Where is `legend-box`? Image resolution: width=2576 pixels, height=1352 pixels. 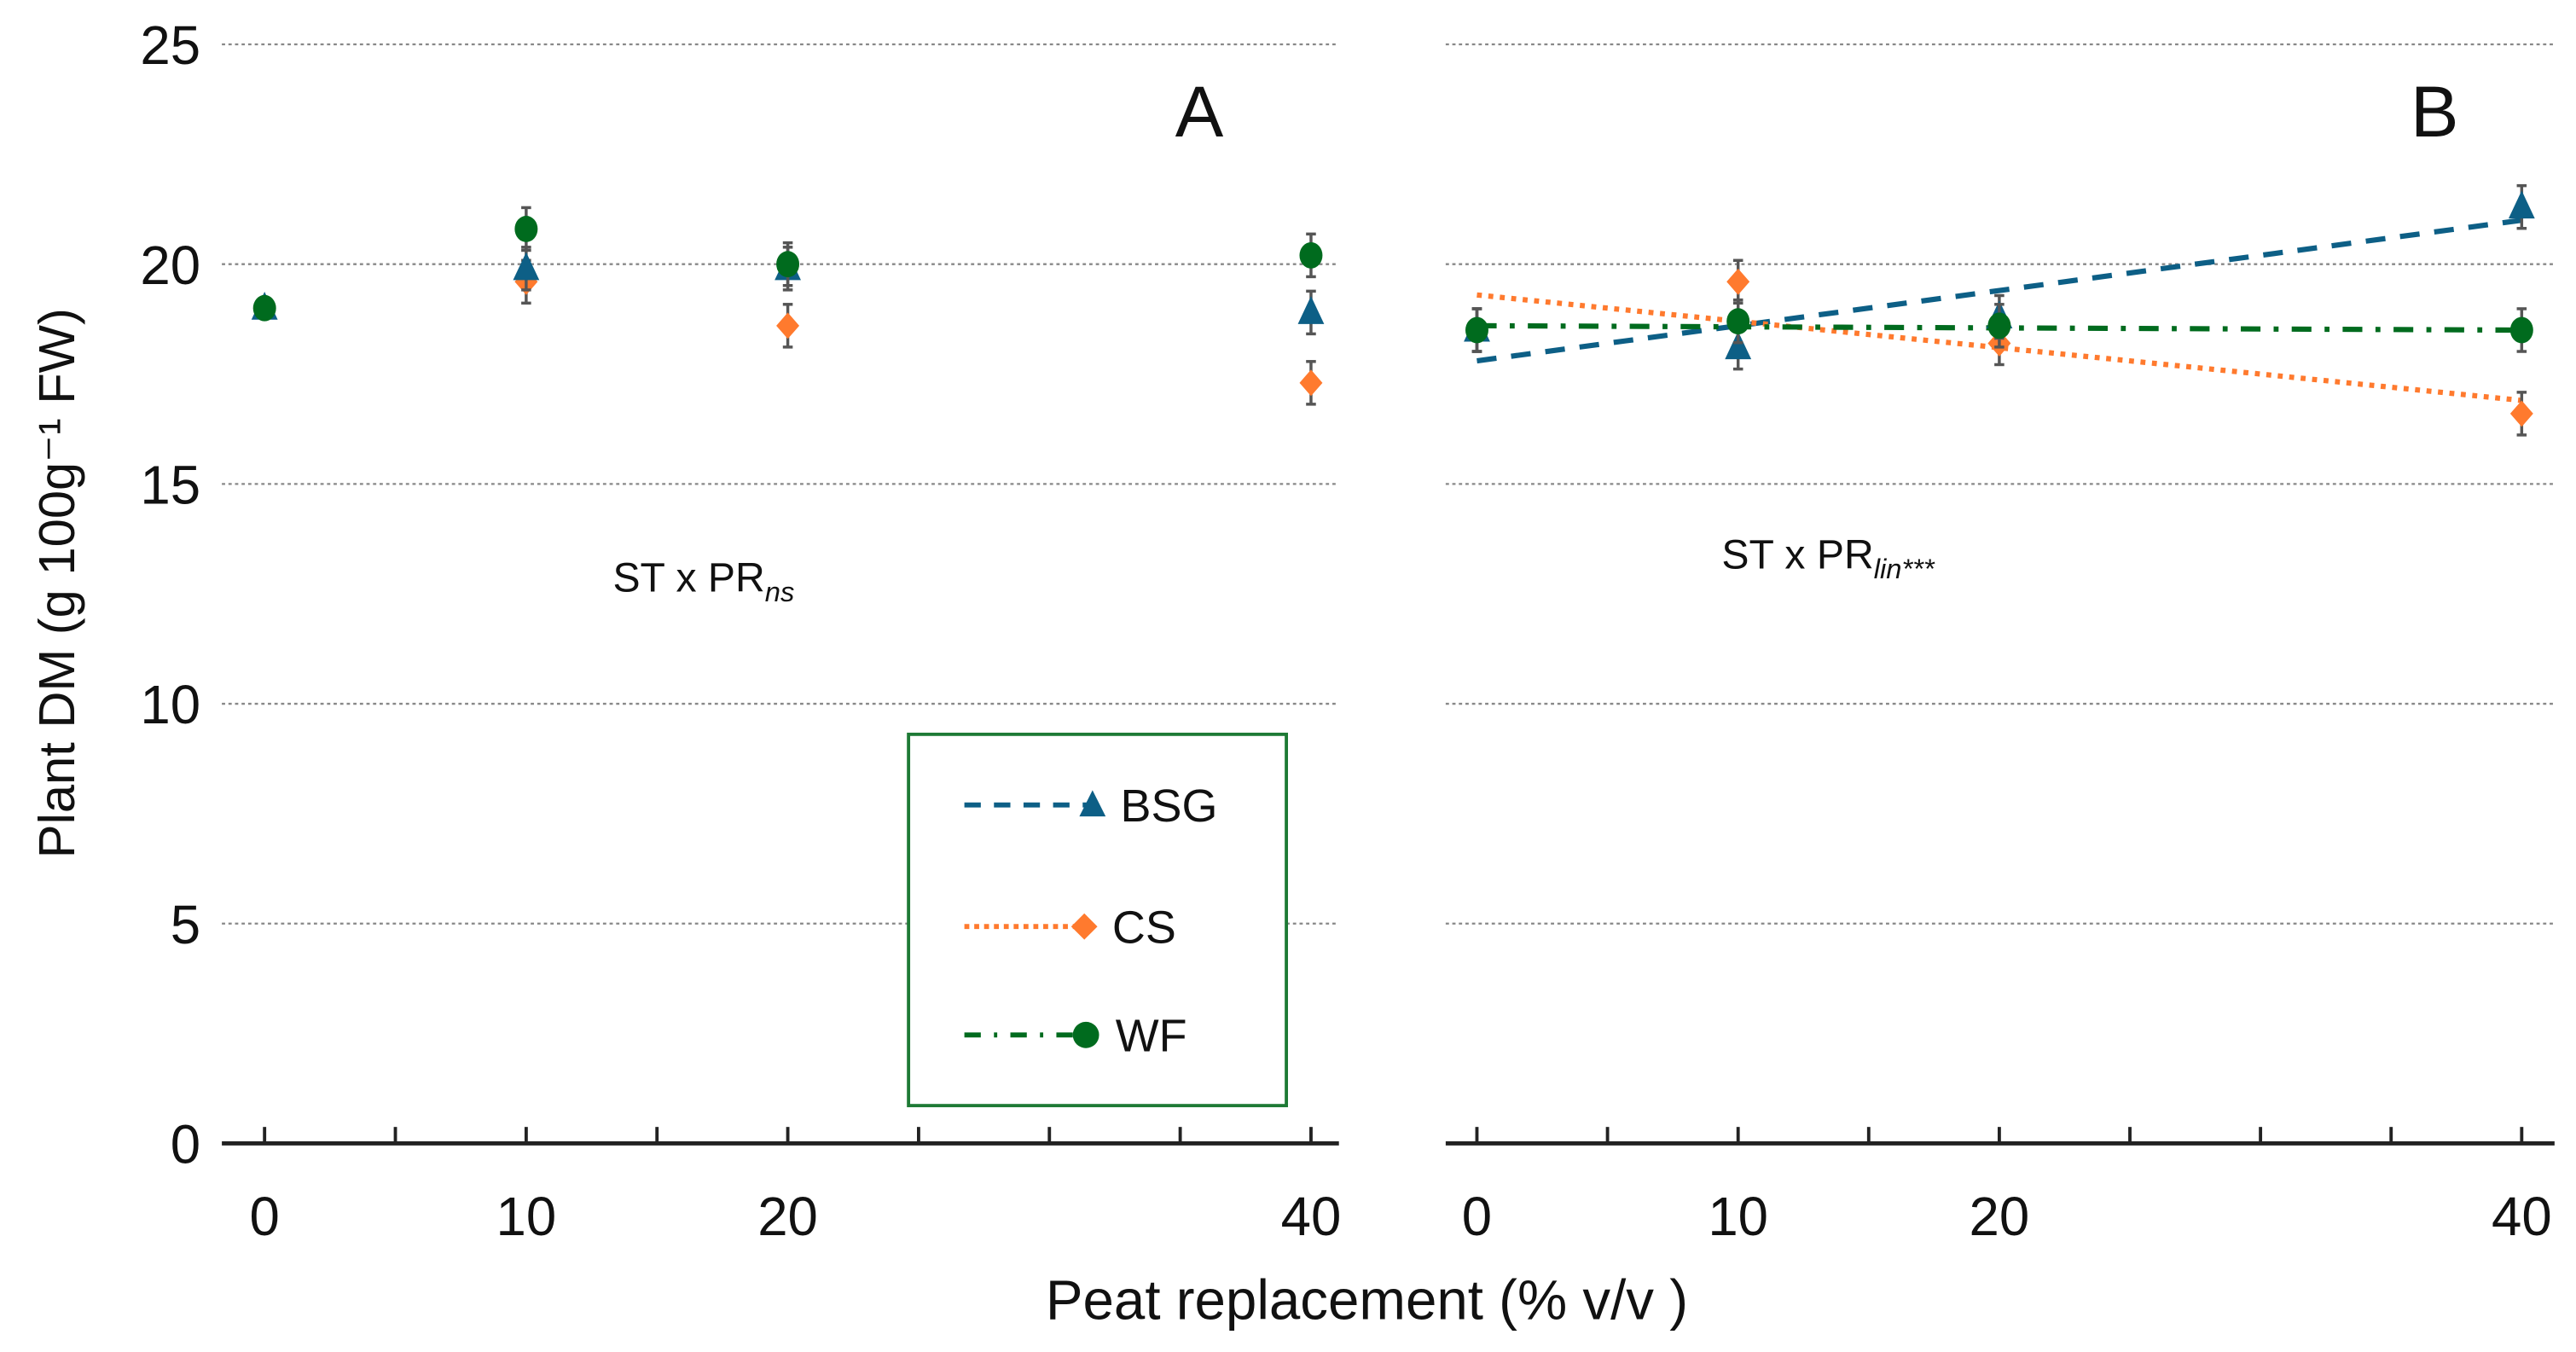 legend-box is located at coordinates (1097, 920).